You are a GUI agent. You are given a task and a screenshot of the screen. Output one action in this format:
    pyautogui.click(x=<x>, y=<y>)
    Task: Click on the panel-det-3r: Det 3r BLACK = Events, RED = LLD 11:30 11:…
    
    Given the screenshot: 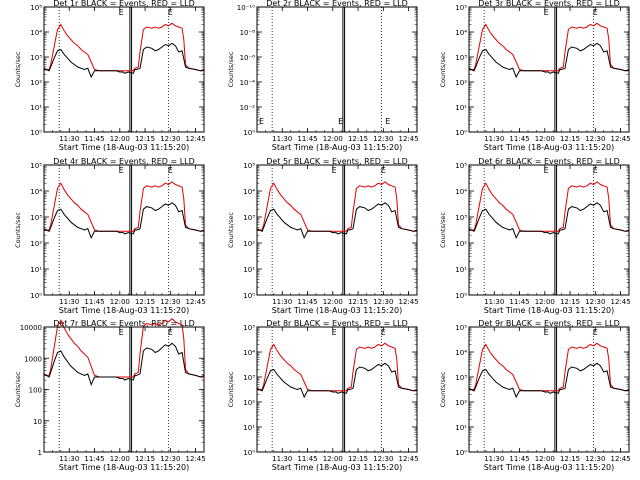 What is the action you would take?
    pyautogui.click(x=535, y=76)
    